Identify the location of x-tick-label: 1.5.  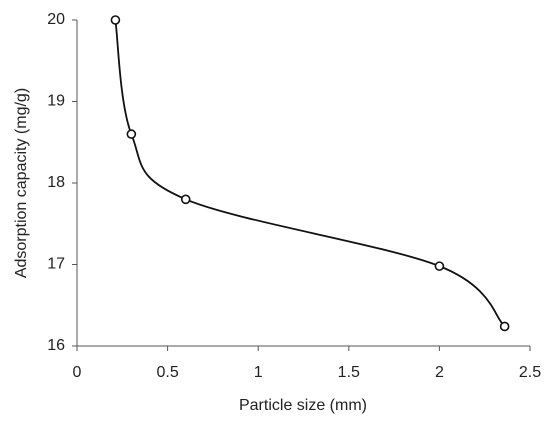
(349, 372).